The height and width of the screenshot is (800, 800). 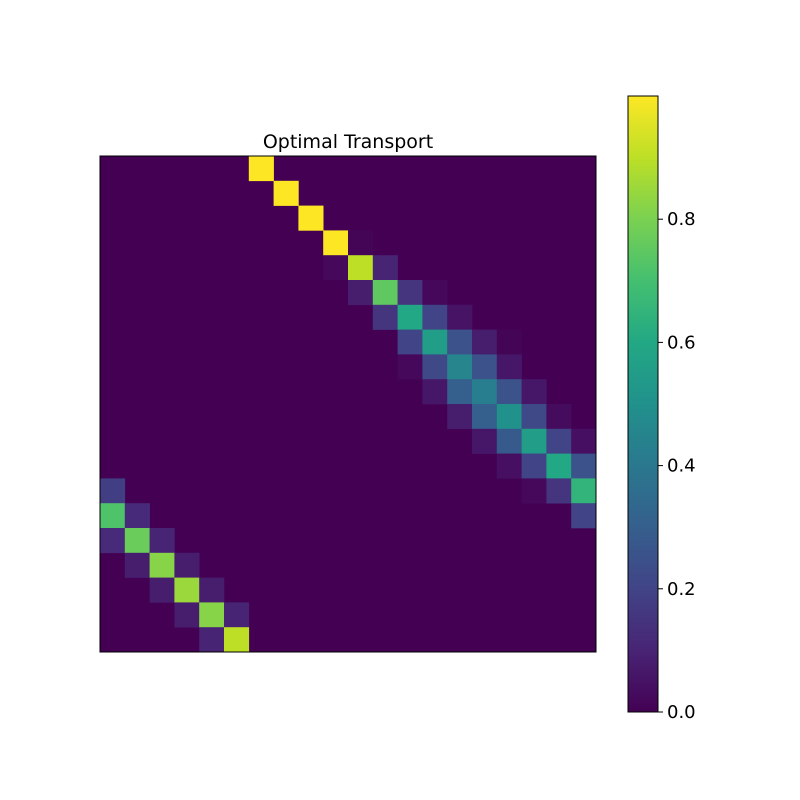 I want to click on colorbar-tick-label: 0.8, so click(x=681, y=219).